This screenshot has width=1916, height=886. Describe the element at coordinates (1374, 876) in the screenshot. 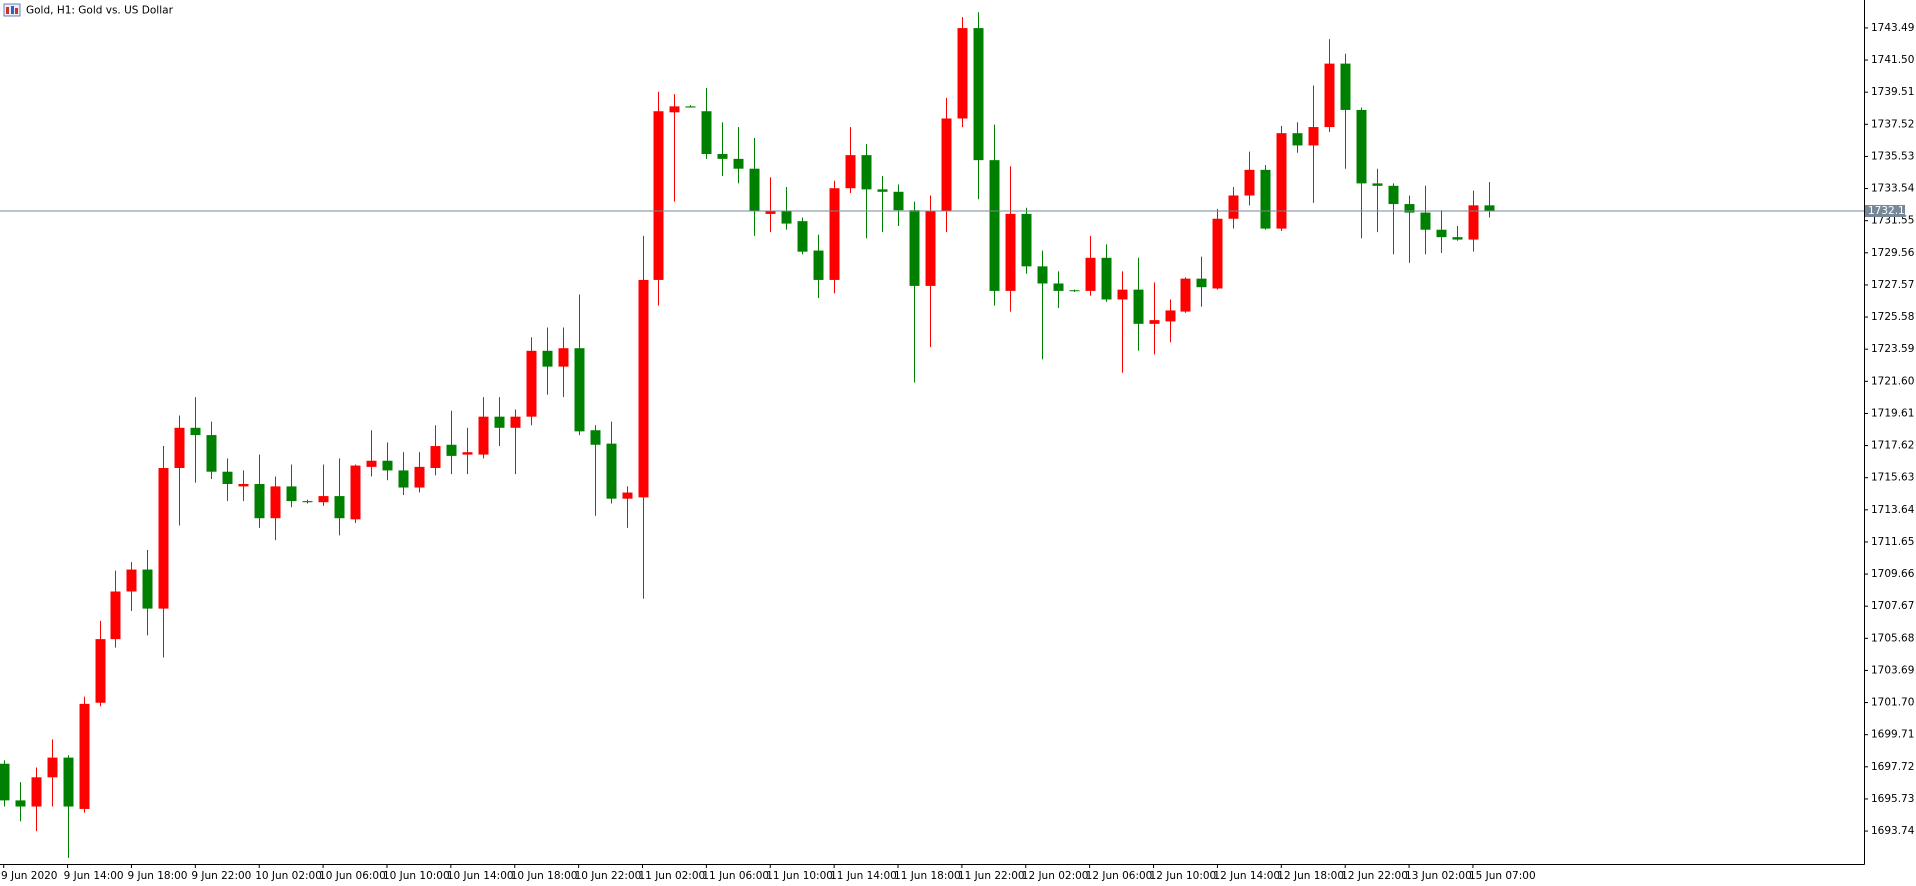

I see `x-tick-label: 12 Jun 22:00` at that location.